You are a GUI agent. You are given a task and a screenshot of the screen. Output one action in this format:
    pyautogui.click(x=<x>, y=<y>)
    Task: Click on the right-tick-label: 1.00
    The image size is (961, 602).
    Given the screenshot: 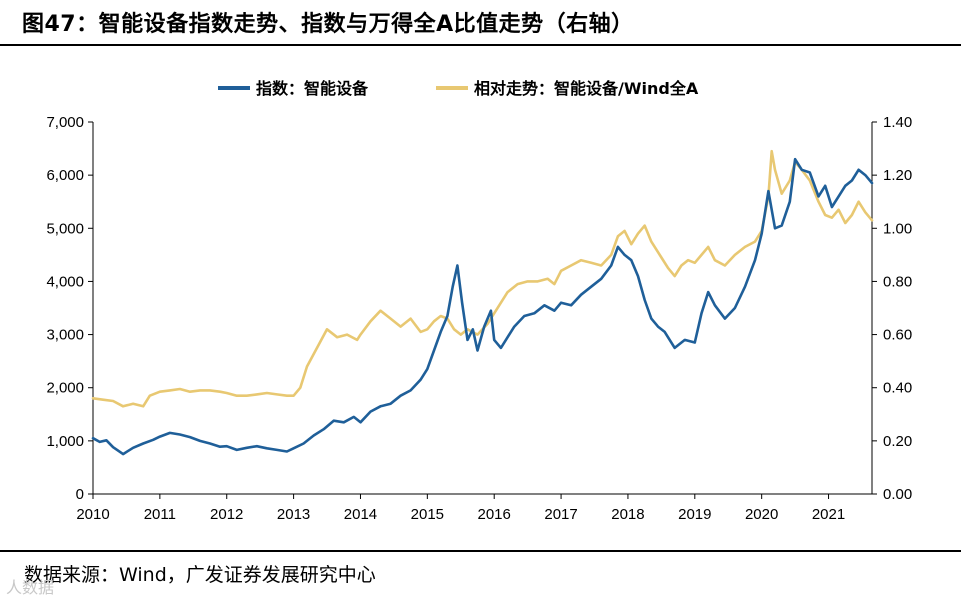 What is the action you would take?
    pyautogui.click(x=897, y=228)
    